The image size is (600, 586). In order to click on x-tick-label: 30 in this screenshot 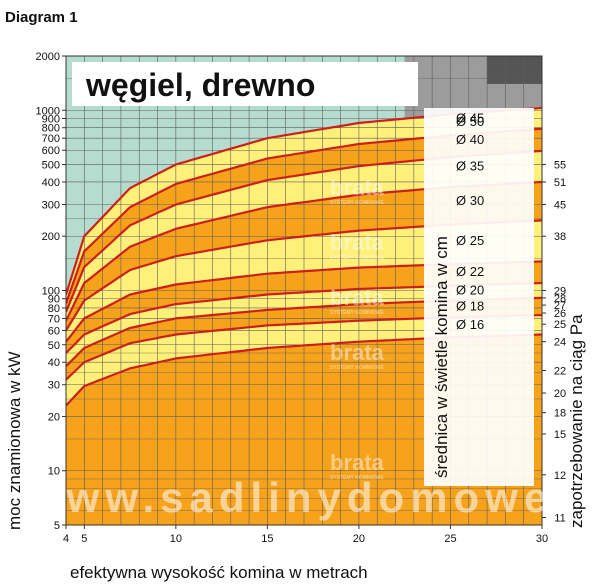, I will do `click(542, 539)`.